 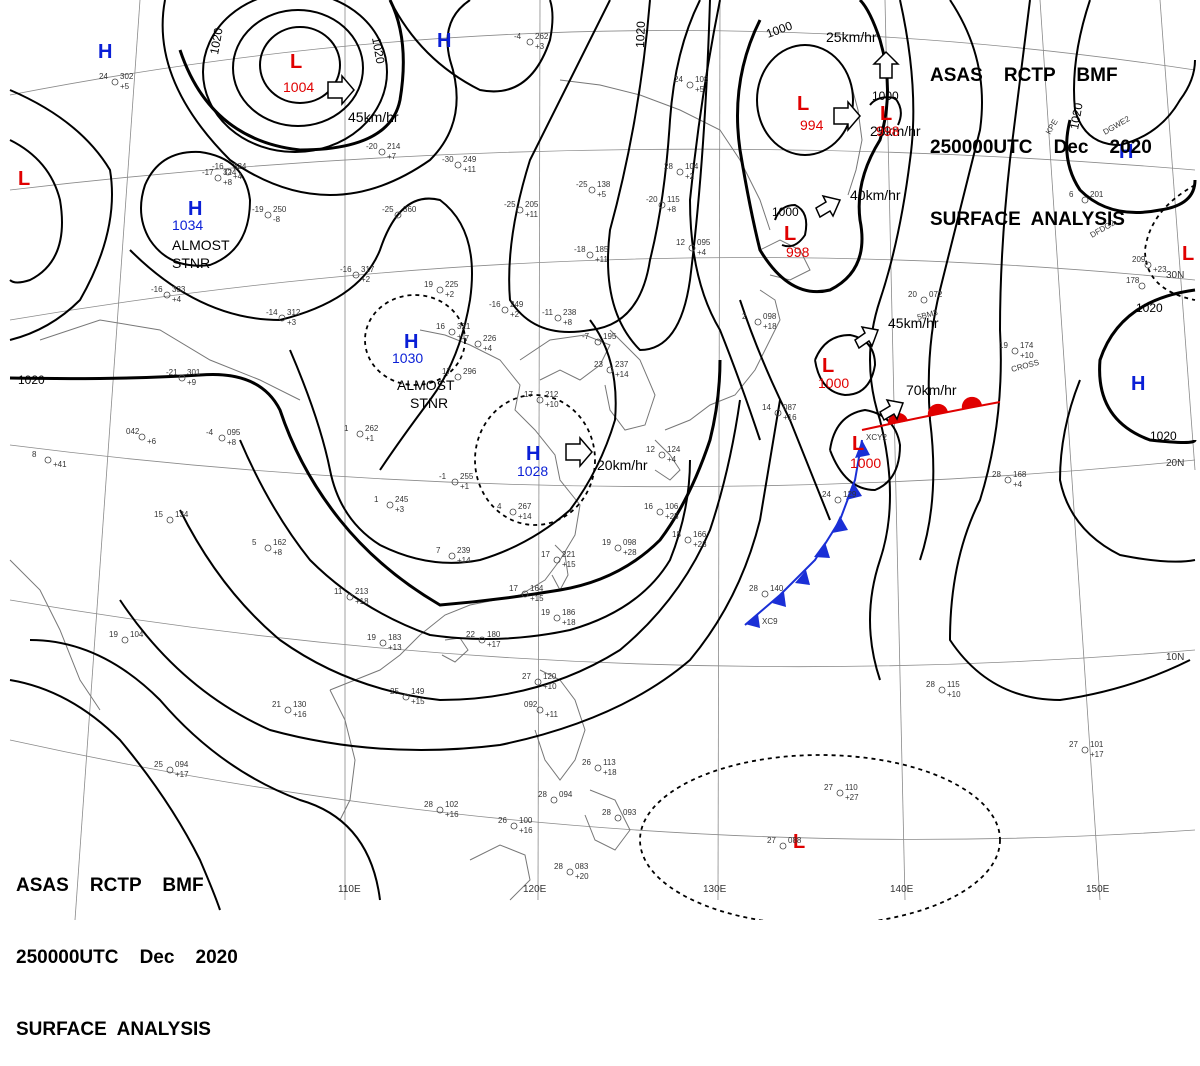 I want to click on station-temp: -16, so click(x=346, y=269).